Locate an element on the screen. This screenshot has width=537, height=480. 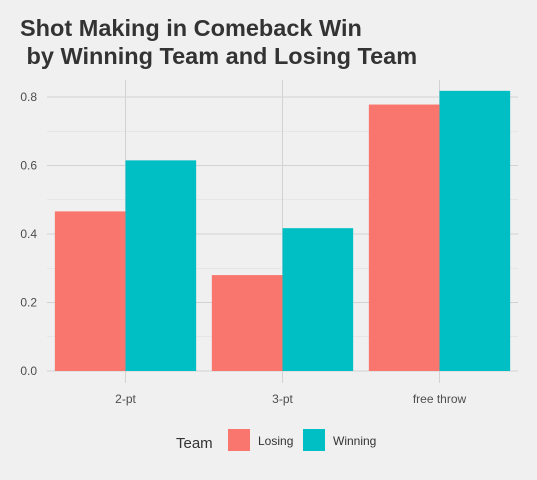
legend-swatch-losing is located at coordinates (239, 440).